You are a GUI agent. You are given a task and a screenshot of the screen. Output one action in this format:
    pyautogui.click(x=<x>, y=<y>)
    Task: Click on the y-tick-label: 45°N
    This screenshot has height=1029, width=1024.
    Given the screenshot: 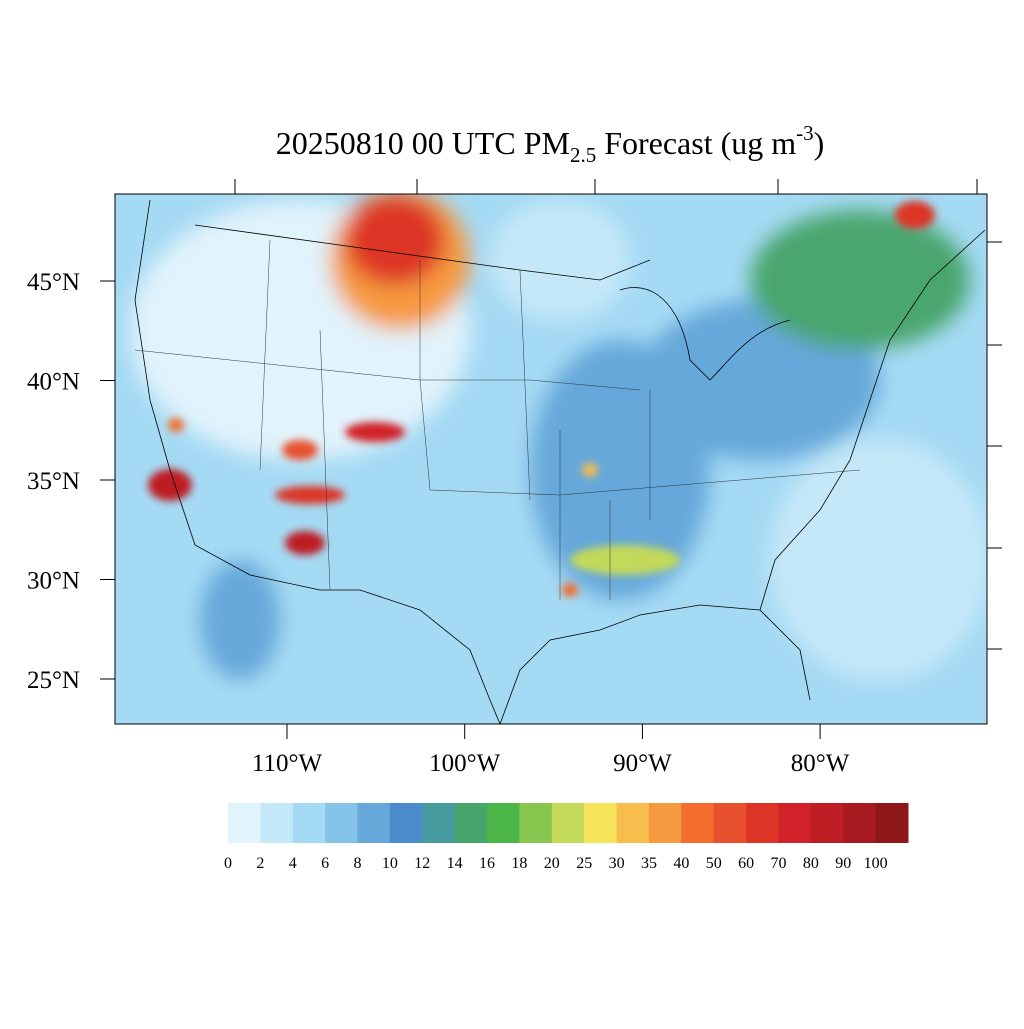 What is the action you would take?
    pyautogui.click(x=53, y=282)
    